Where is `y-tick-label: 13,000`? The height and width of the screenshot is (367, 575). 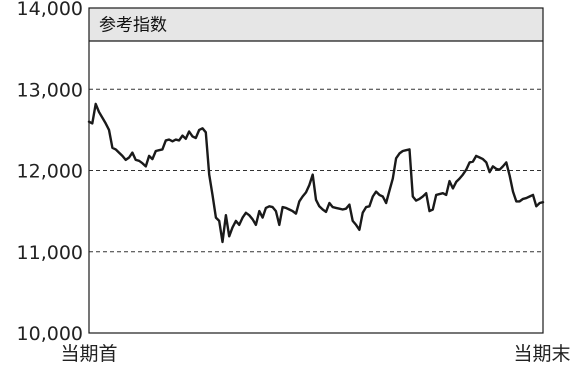 y-tick-label: 13,000 is located at coordinates (50, 90).